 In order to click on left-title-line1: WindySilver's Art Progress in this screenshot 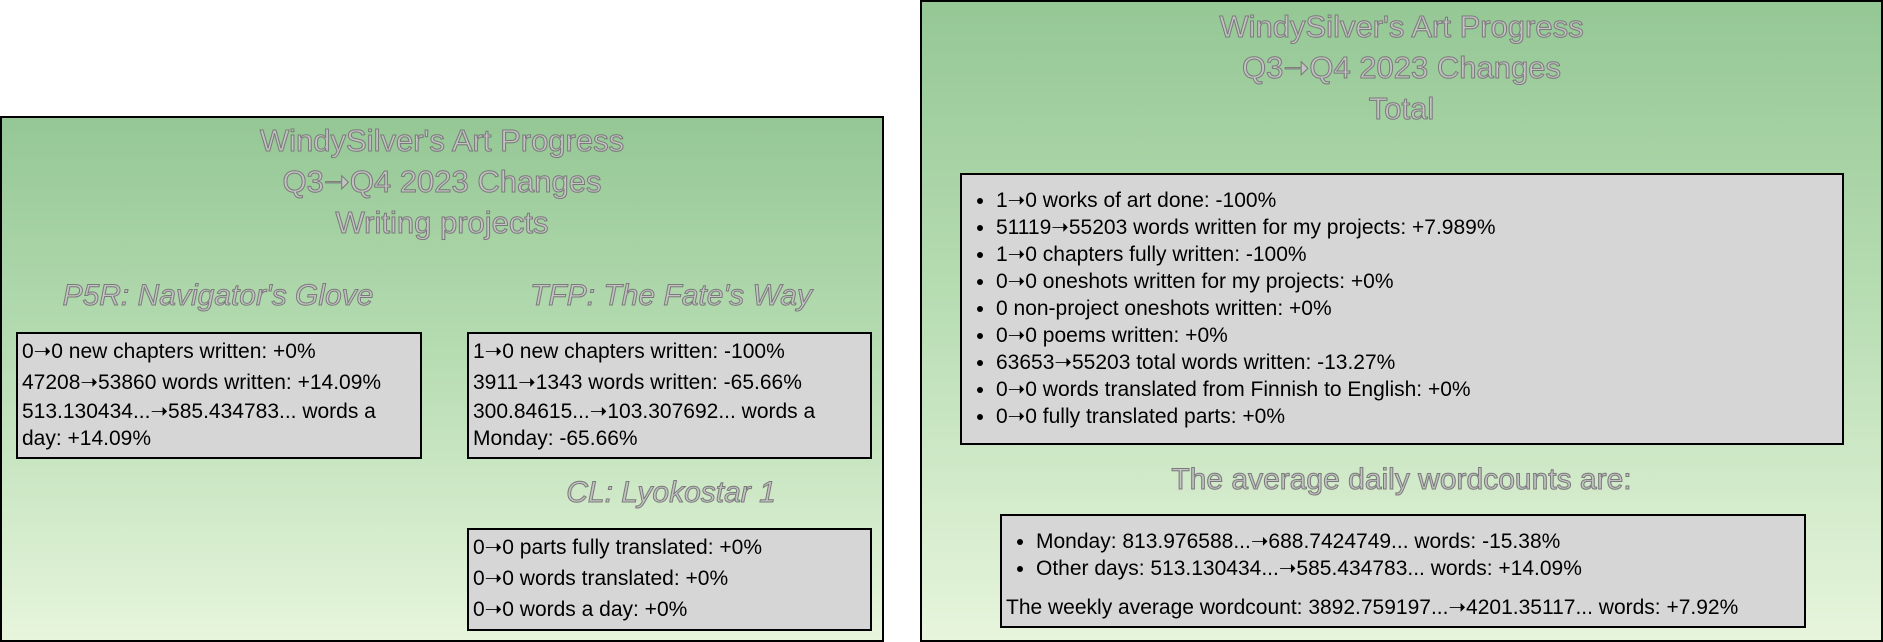, I will do `click(442, 141)`.